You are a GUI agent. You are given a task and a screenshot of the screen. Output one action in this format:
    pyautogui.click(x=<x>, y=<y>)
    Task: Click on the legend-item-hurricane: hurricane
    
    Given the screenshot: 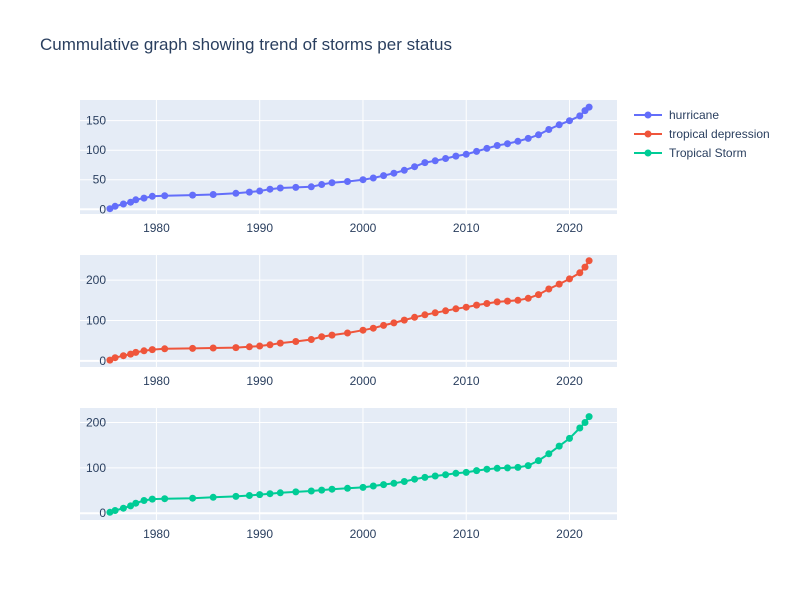 What is the action you would take?
    pyautogui.click(x=676, y=115)
    